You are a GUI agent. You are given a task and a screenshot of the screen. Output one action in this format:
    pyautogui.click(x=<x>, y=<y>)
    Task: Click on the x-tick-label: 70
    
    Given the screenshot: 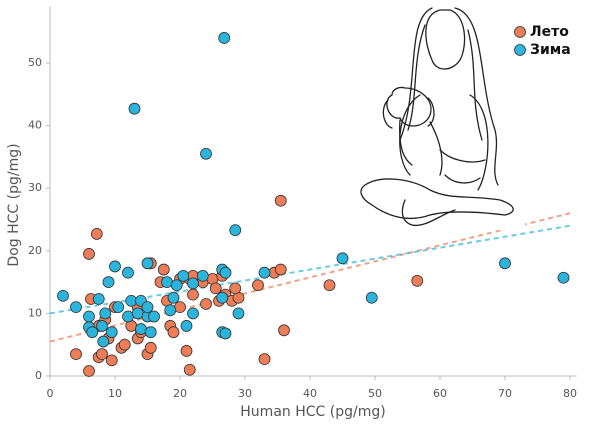 What is the action you would take?
    pyautogui.click(x=505, y=393)
    